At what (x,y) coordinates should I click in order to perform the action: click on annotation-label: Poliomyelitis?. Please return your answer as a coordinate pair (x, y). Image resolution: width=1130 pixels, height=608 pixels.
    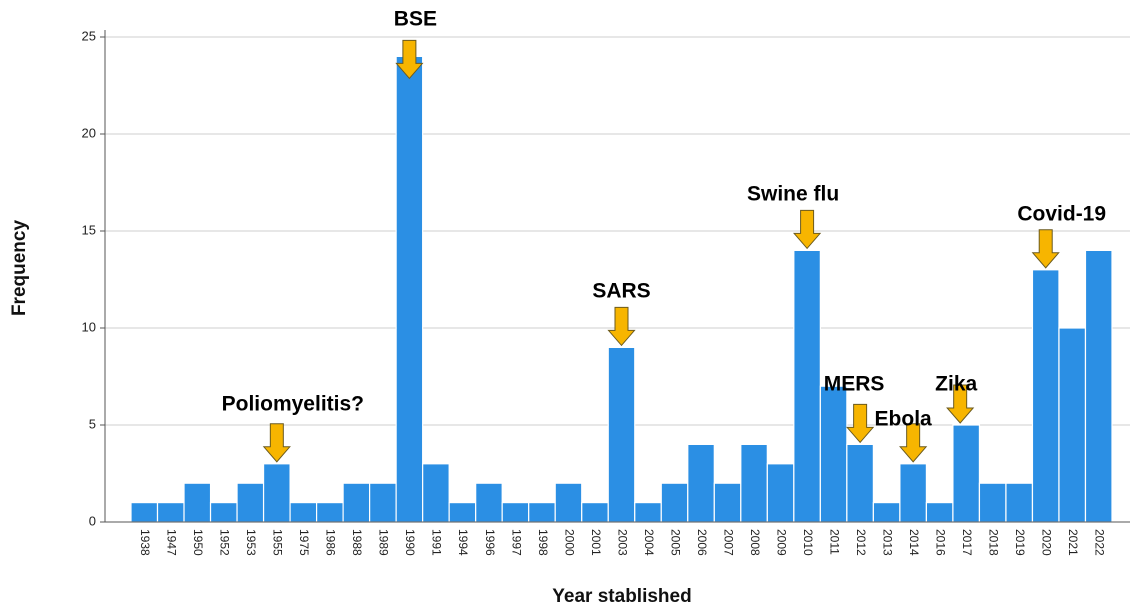
    Looking at the image, I should click on (293, 404).